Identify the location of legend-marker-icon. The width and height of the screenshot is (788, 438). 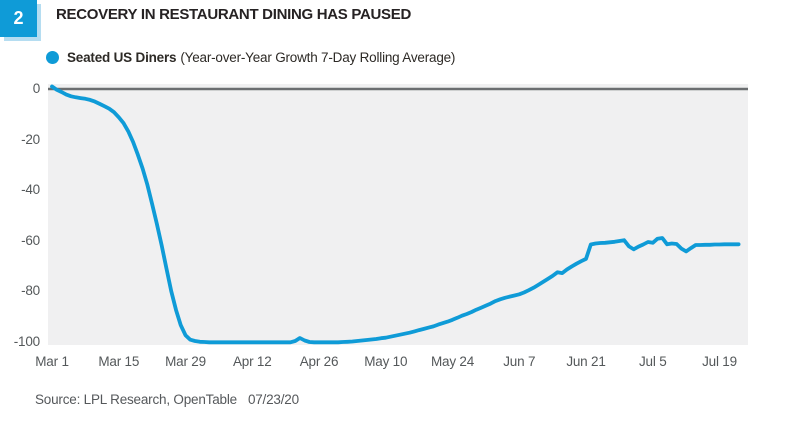
(52, 57).